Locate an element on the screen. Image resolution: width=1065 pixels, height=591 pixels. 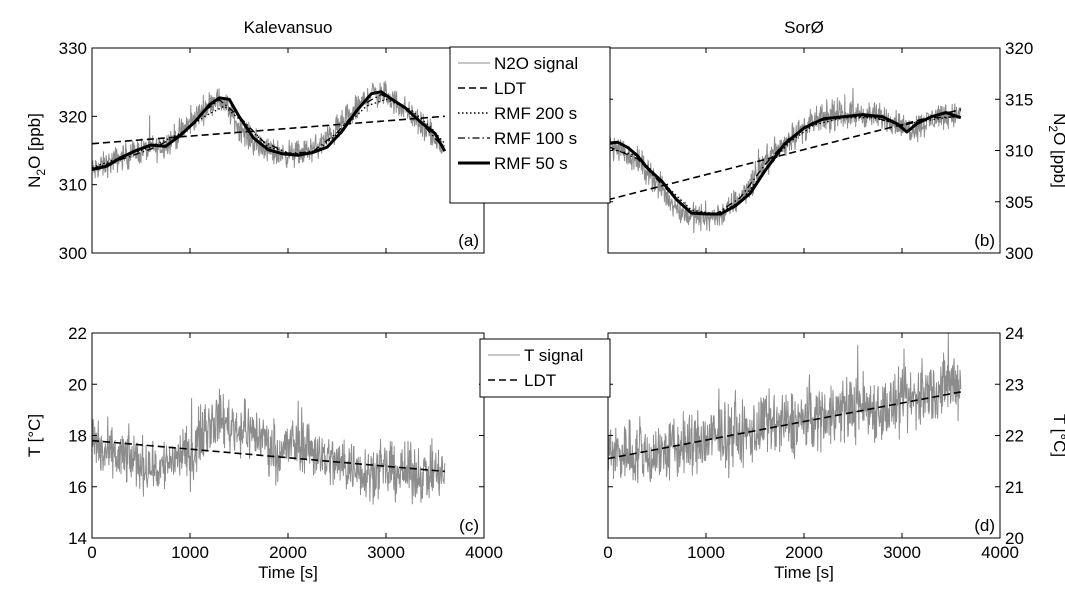
y-tick-label: 18 is located at coordinates (77, 436).